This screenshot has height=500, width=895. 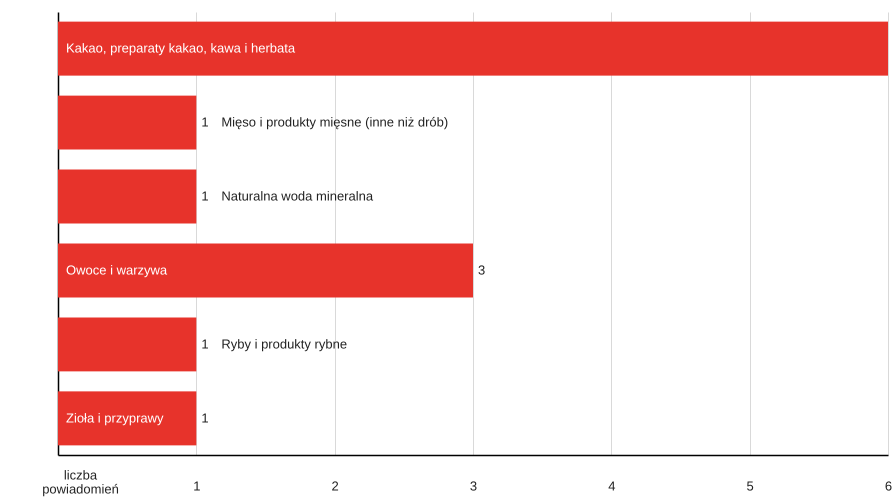 What do you see at coordinates (297, 196) in the screenshot?
I see `y-tick-label: Naturalna woda mineralna` at bounding box center [297, 196].